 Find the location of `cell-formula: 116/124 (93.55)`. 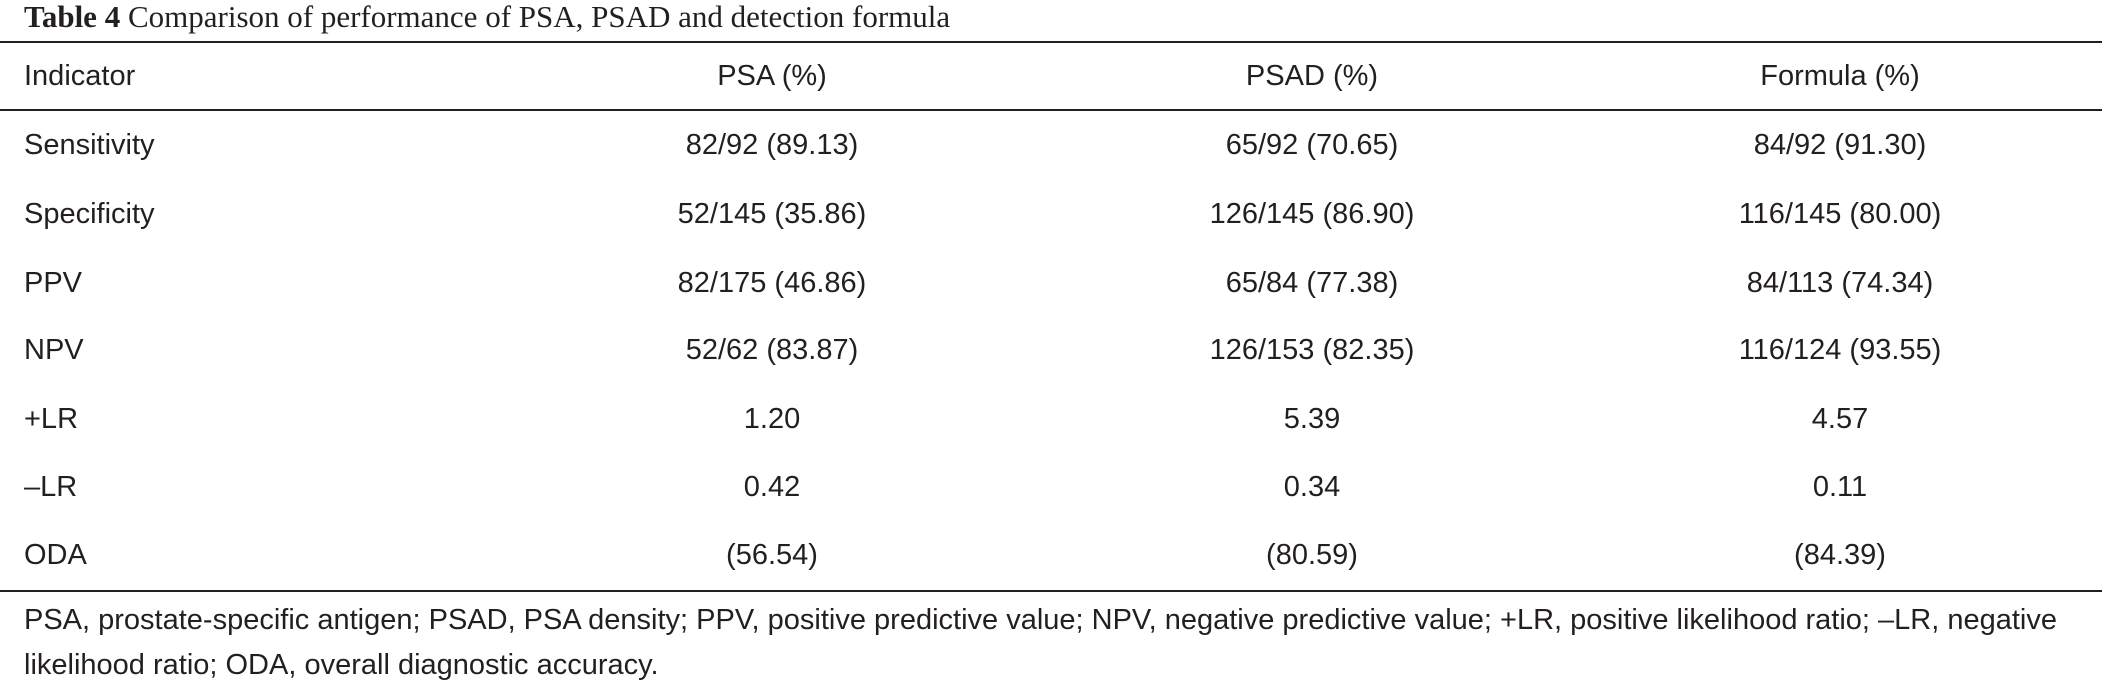

cell-formula: 116/124 (93.55) is located at coordinates (1840, 350).